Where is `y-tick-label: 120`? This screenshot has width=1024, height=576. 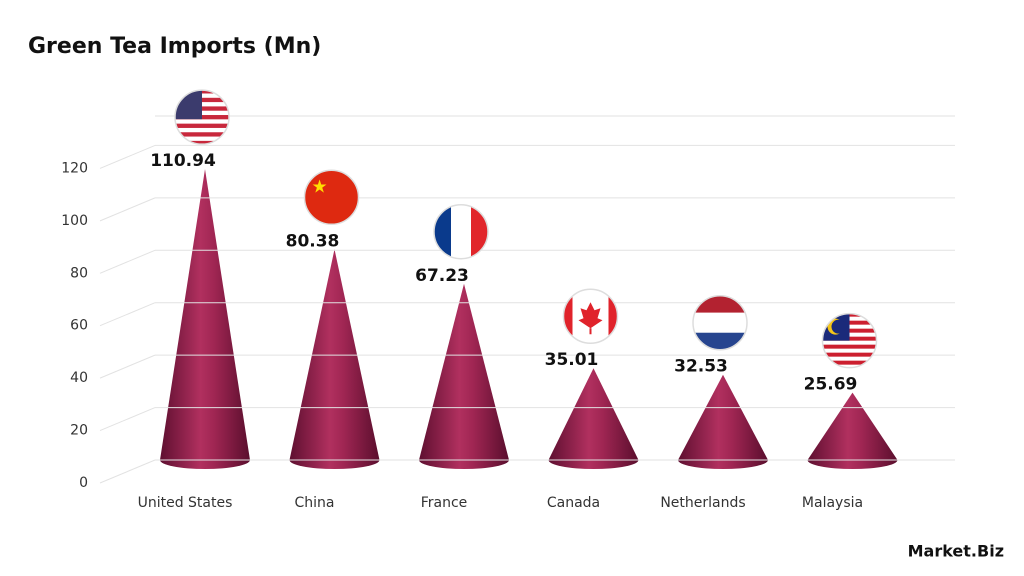 y-tick-label: 120 is located at coordinates (74, 168).